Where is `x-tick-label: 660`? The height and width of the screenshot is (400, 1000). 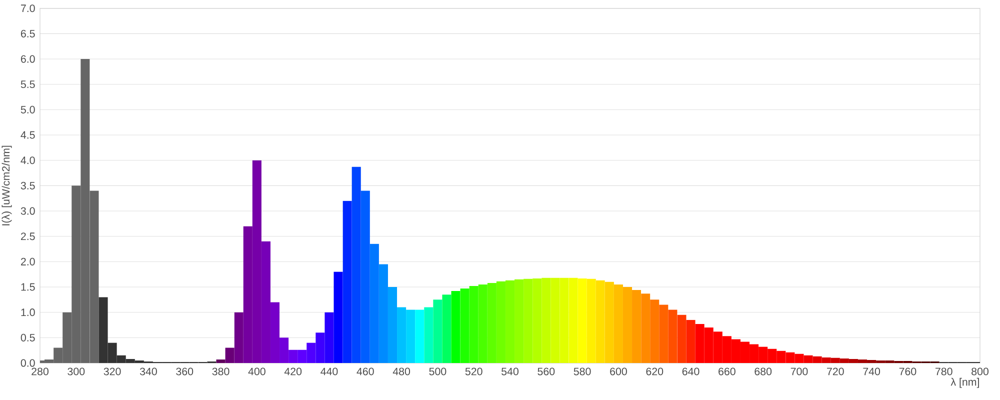 x-tick-label: 660 is located at coordinates (727, 372).